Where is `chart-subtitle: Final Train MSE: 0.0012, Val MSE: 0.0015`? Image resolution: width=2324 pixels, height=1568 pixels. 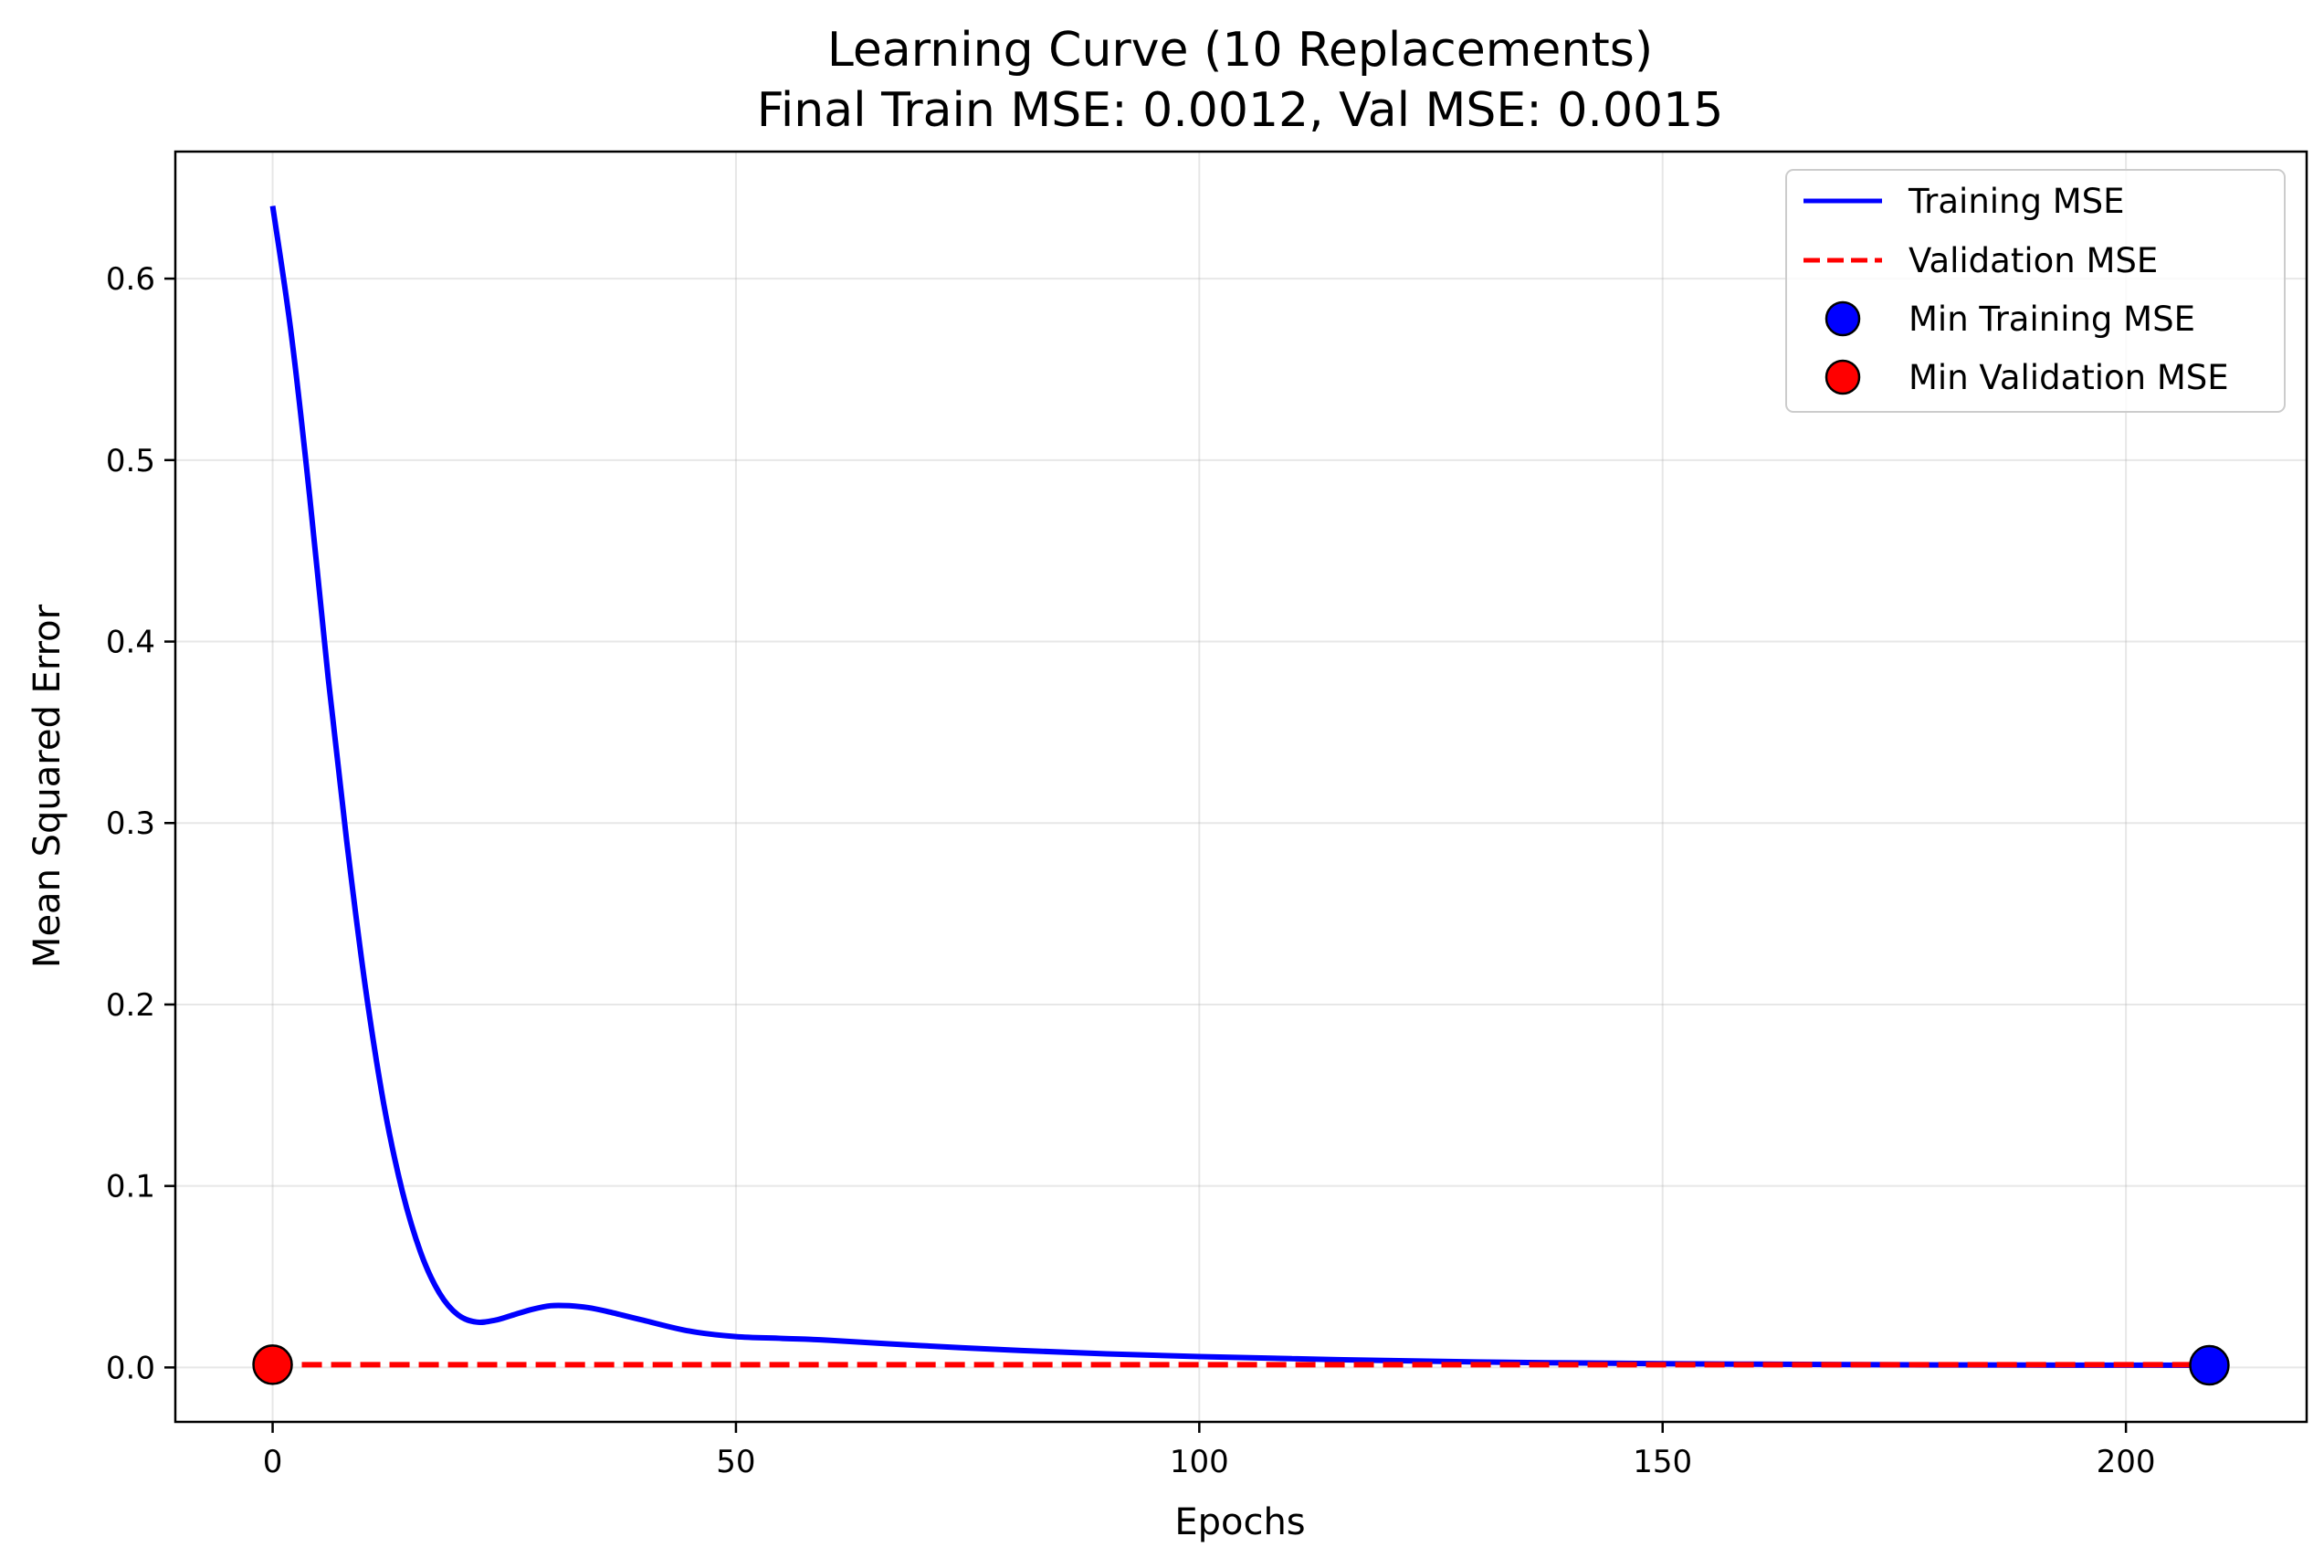 chart-subtitle: Final Train MSE: 0.0012, Val MSE: 0.0015 is located at coordinates (1240, 110).